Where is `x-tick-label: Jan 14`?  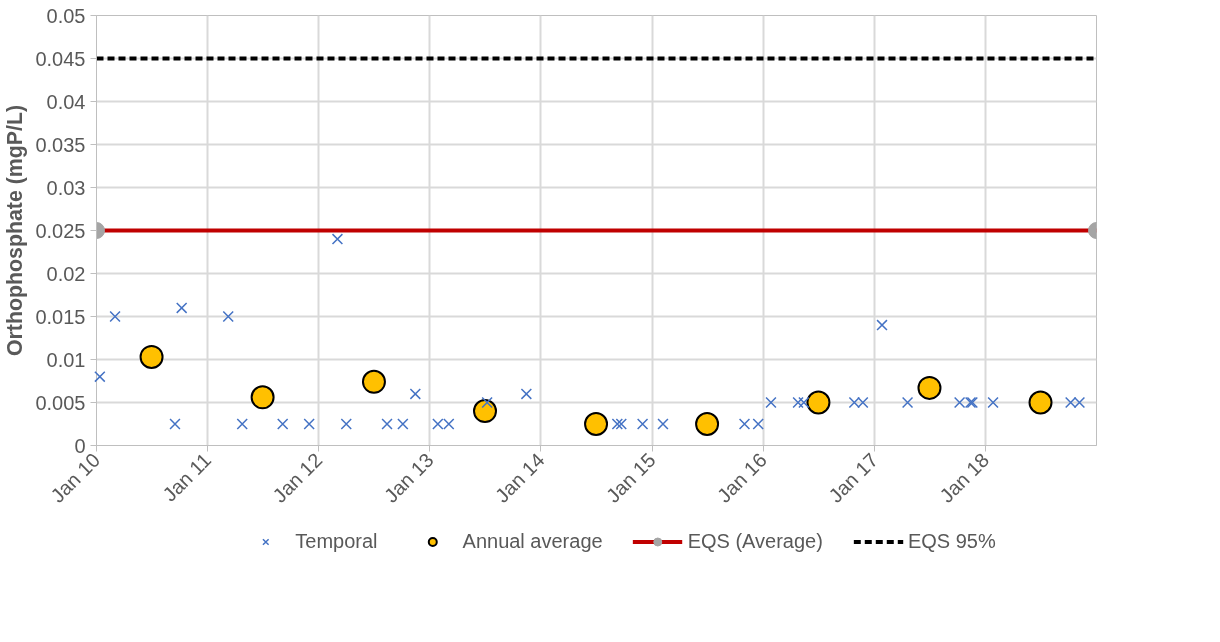
x-tick-label: Jan 14 is located at coordinates (519, 477).